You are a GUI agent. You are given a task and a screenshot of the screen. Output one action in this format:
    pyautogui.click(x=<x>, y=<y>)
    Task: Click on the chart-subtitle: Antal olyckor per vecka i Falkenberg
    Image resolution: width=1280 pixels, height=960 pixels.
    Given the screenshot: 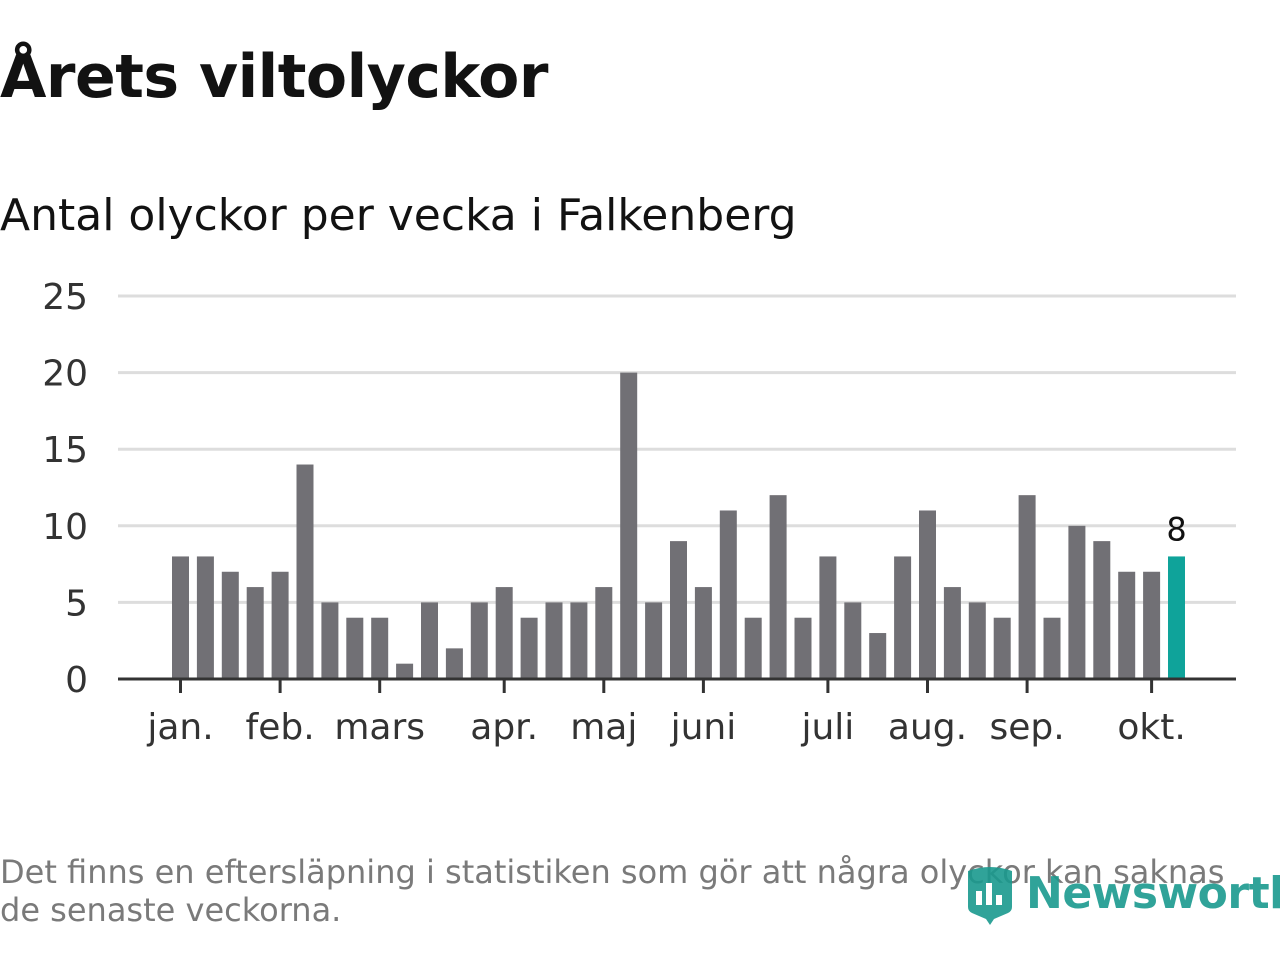 What is the action you would take?
    pyautogui.click(x=398, y=215)
    